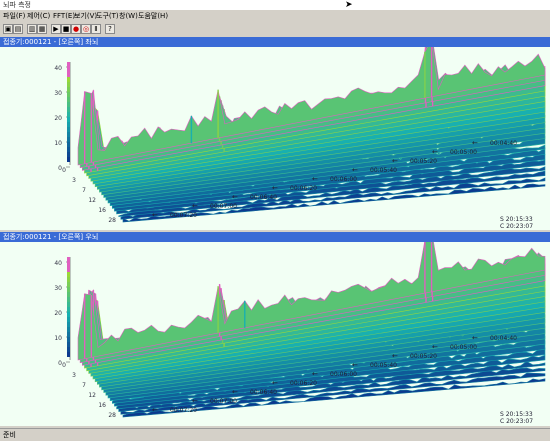 This screenshot has width=550, height=441. I want to click on title-bar: 뇌파 측정 ➤, so click(275, 5).